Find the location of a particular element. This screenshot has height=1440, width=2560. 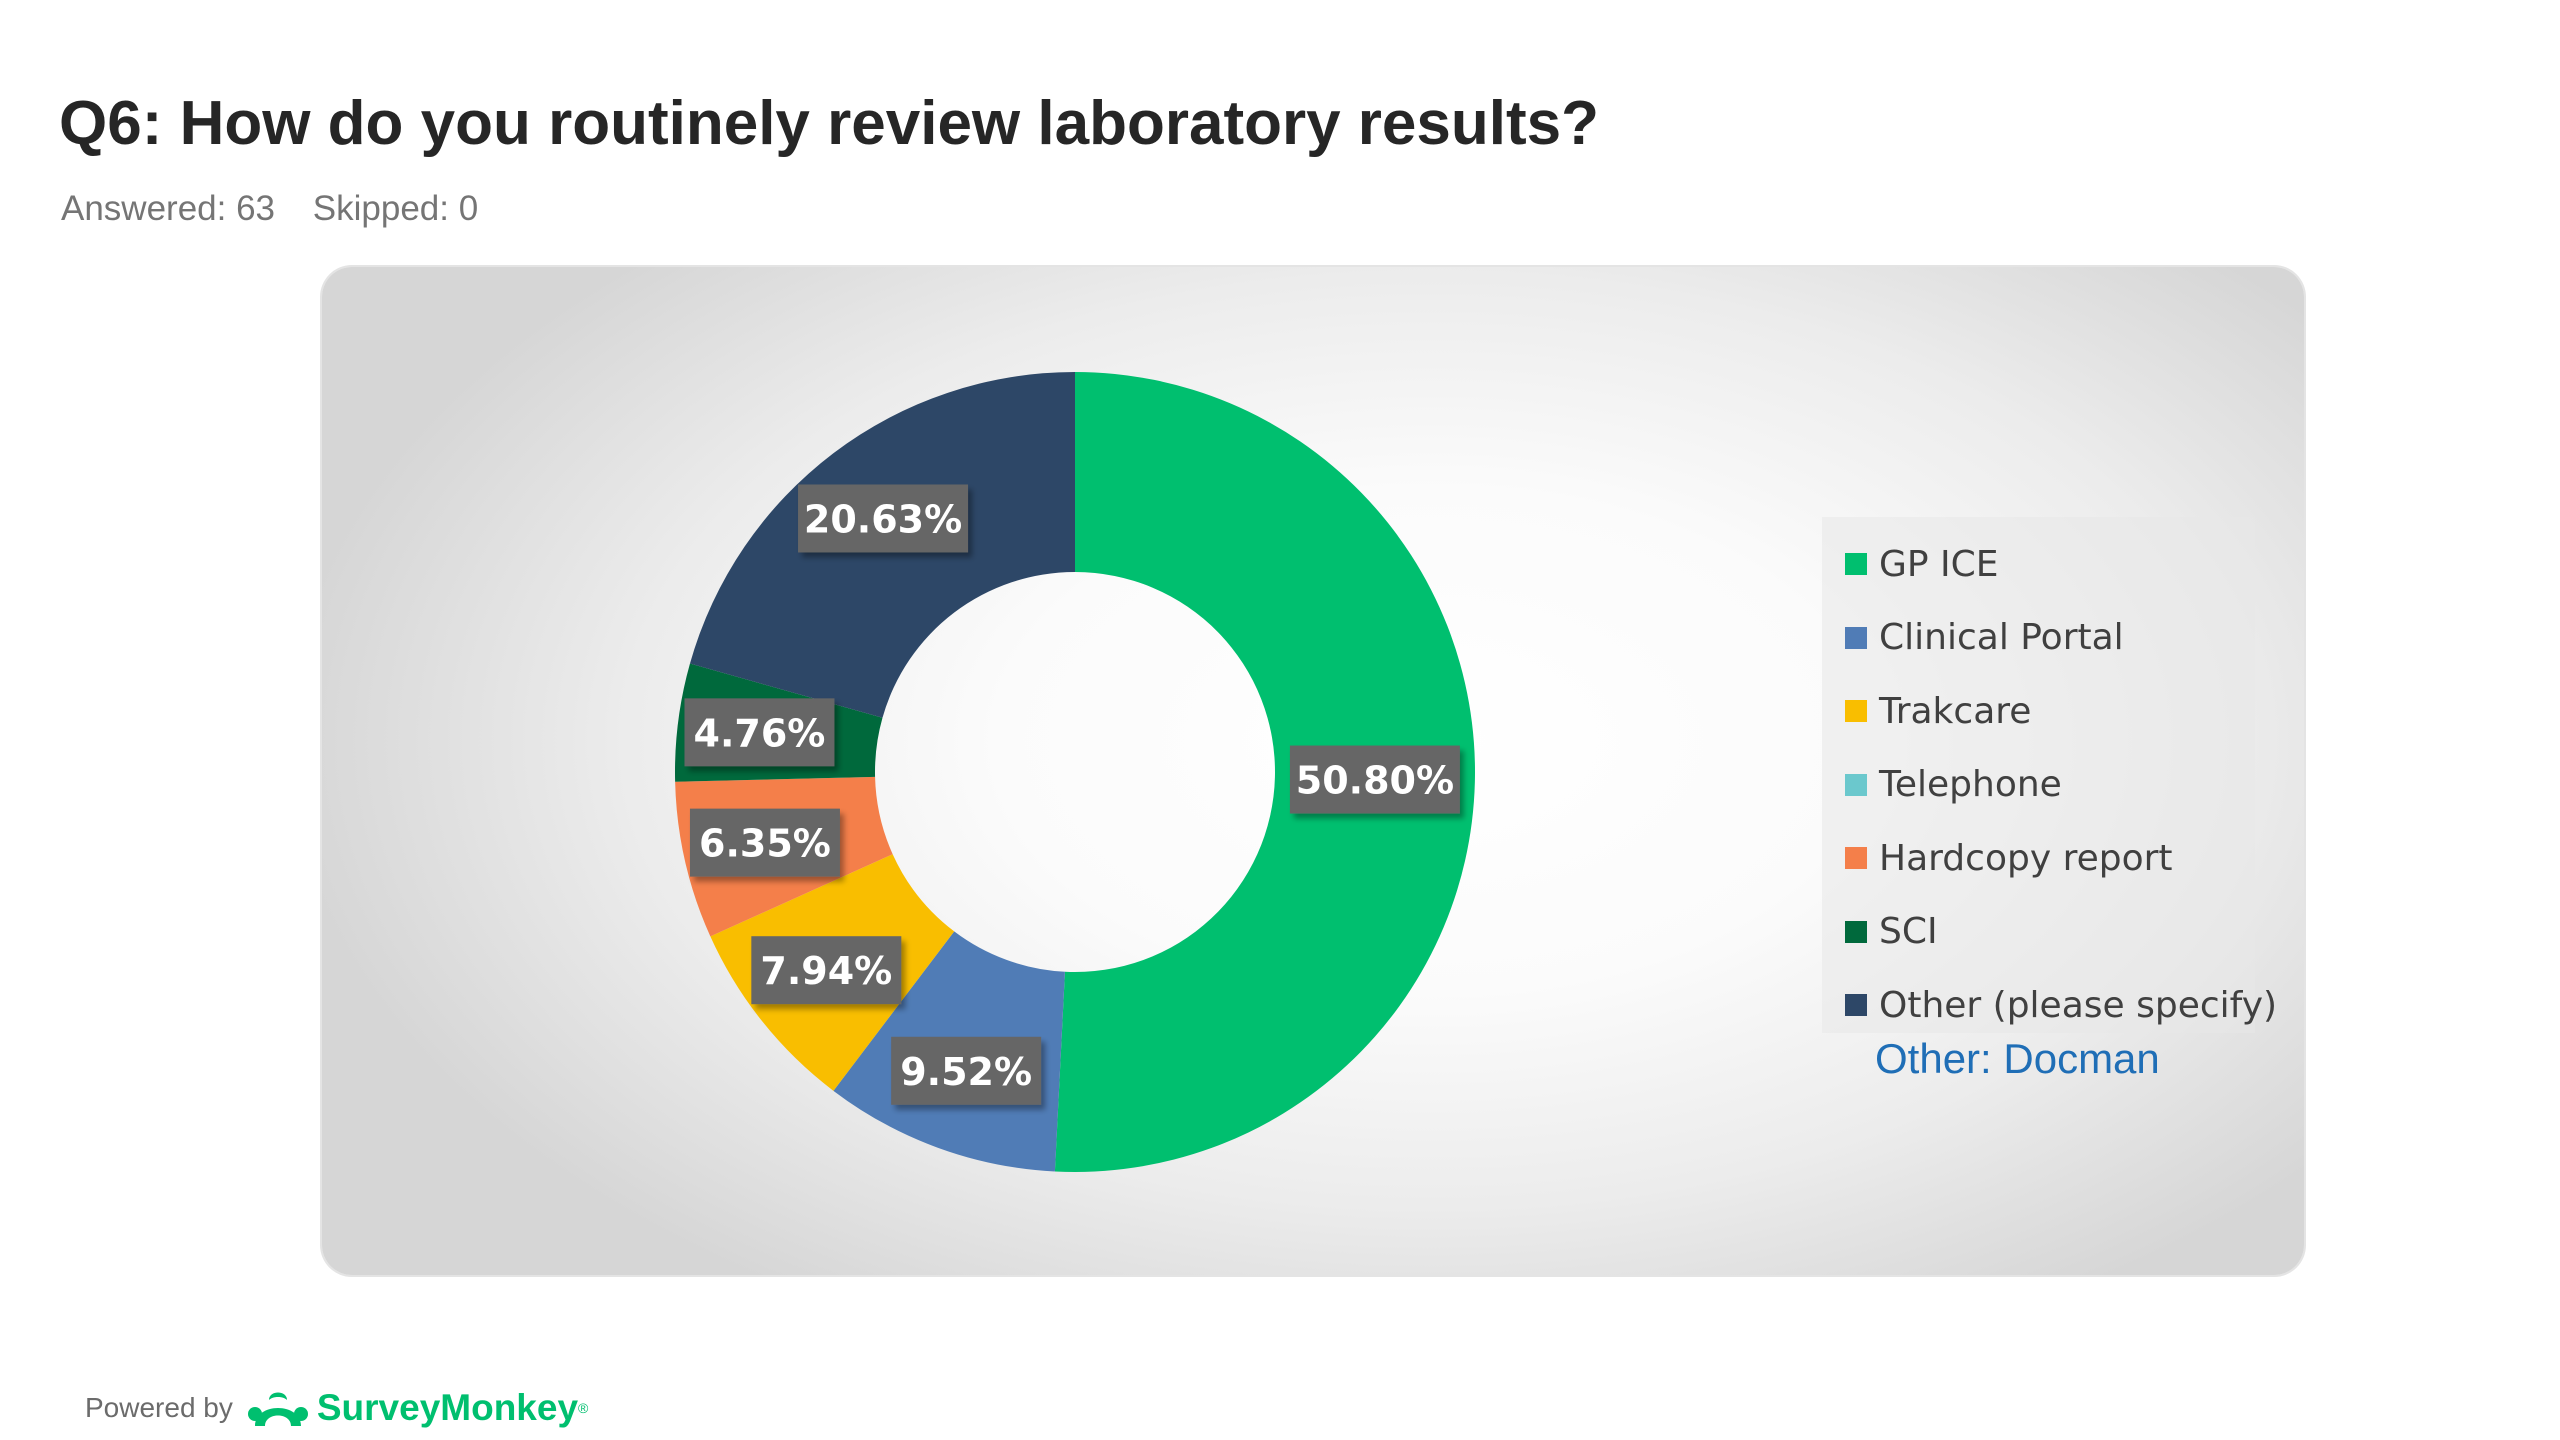

answered-count: Answered: 63 is located at coordinates (168, 208).